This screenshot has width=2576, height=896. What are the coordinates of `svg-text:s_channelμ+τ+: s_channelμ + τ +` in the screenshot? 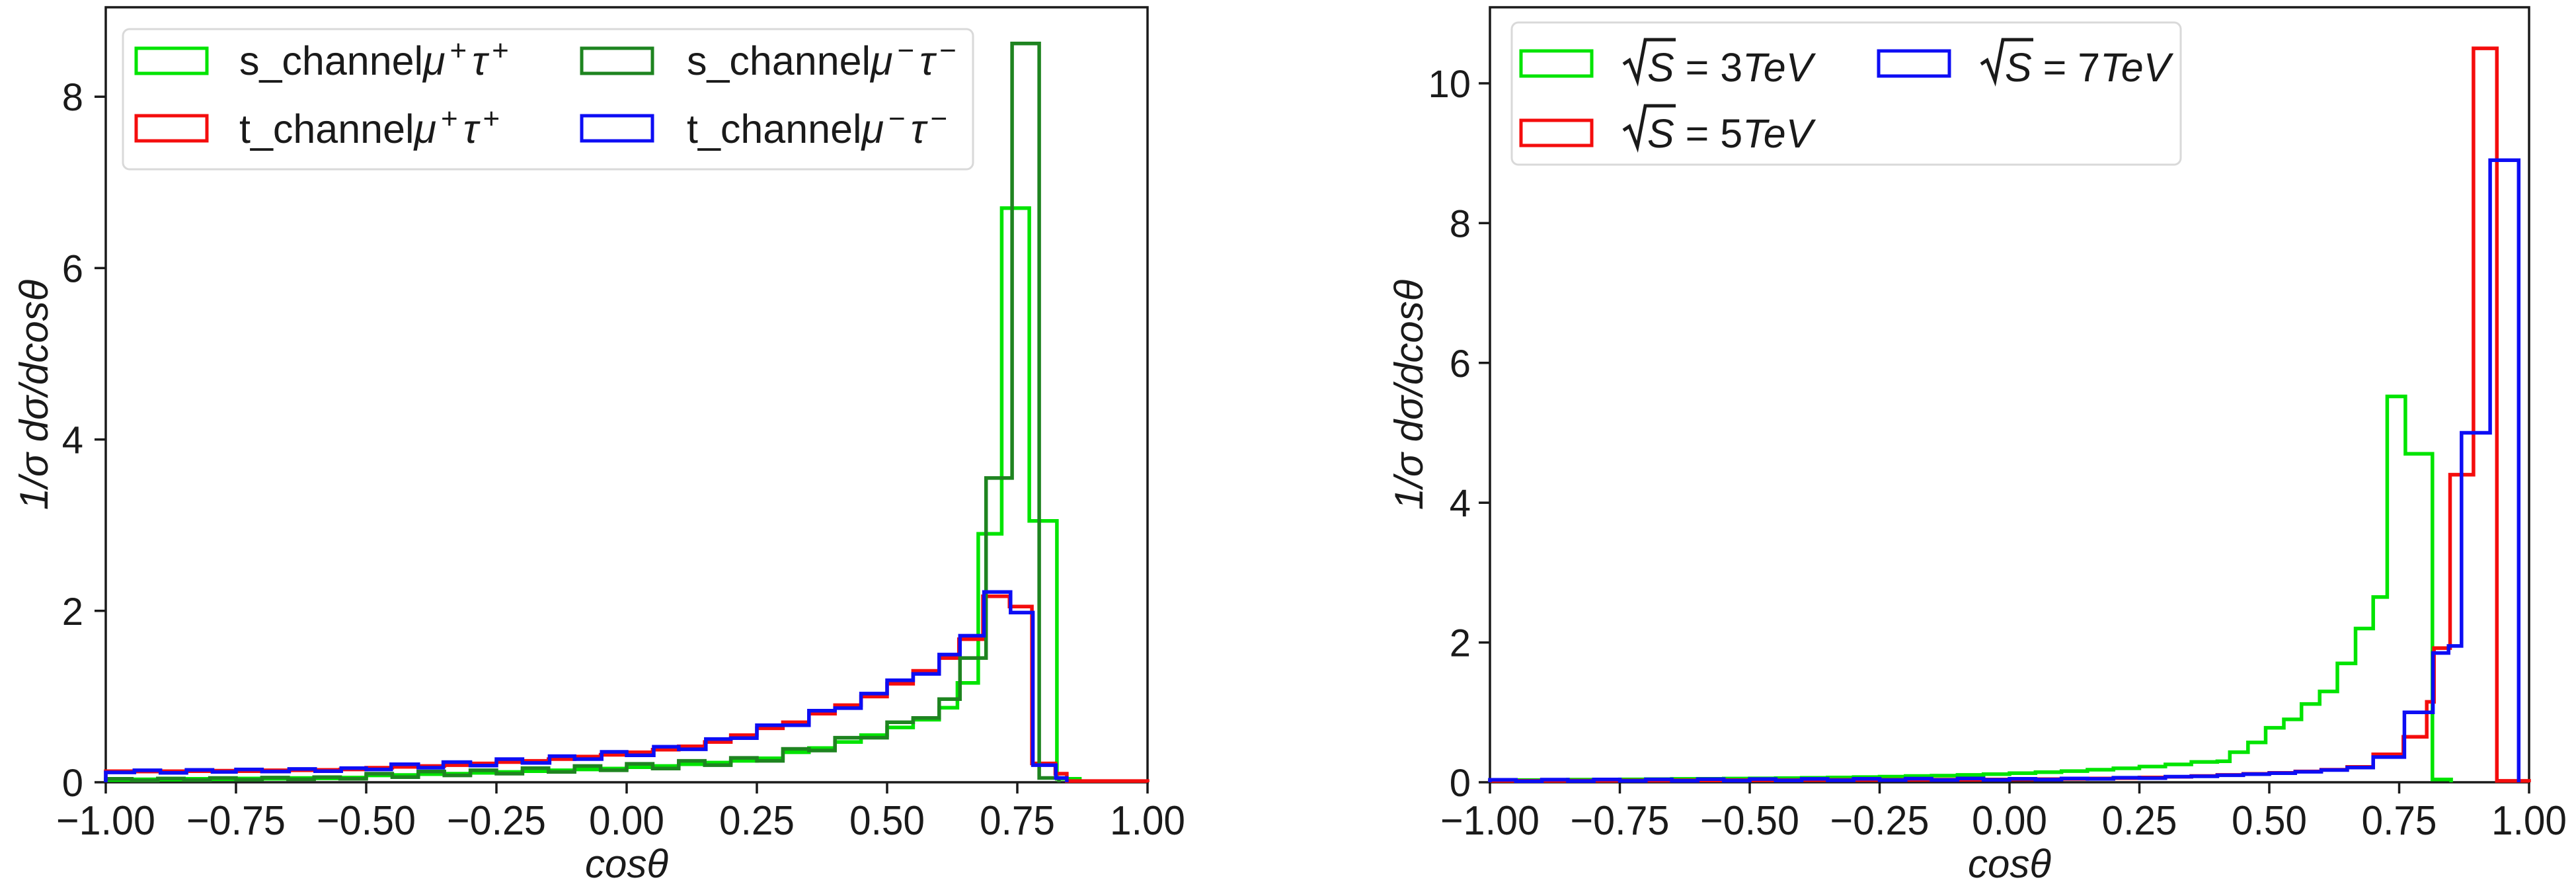 It's located at (374, 59).